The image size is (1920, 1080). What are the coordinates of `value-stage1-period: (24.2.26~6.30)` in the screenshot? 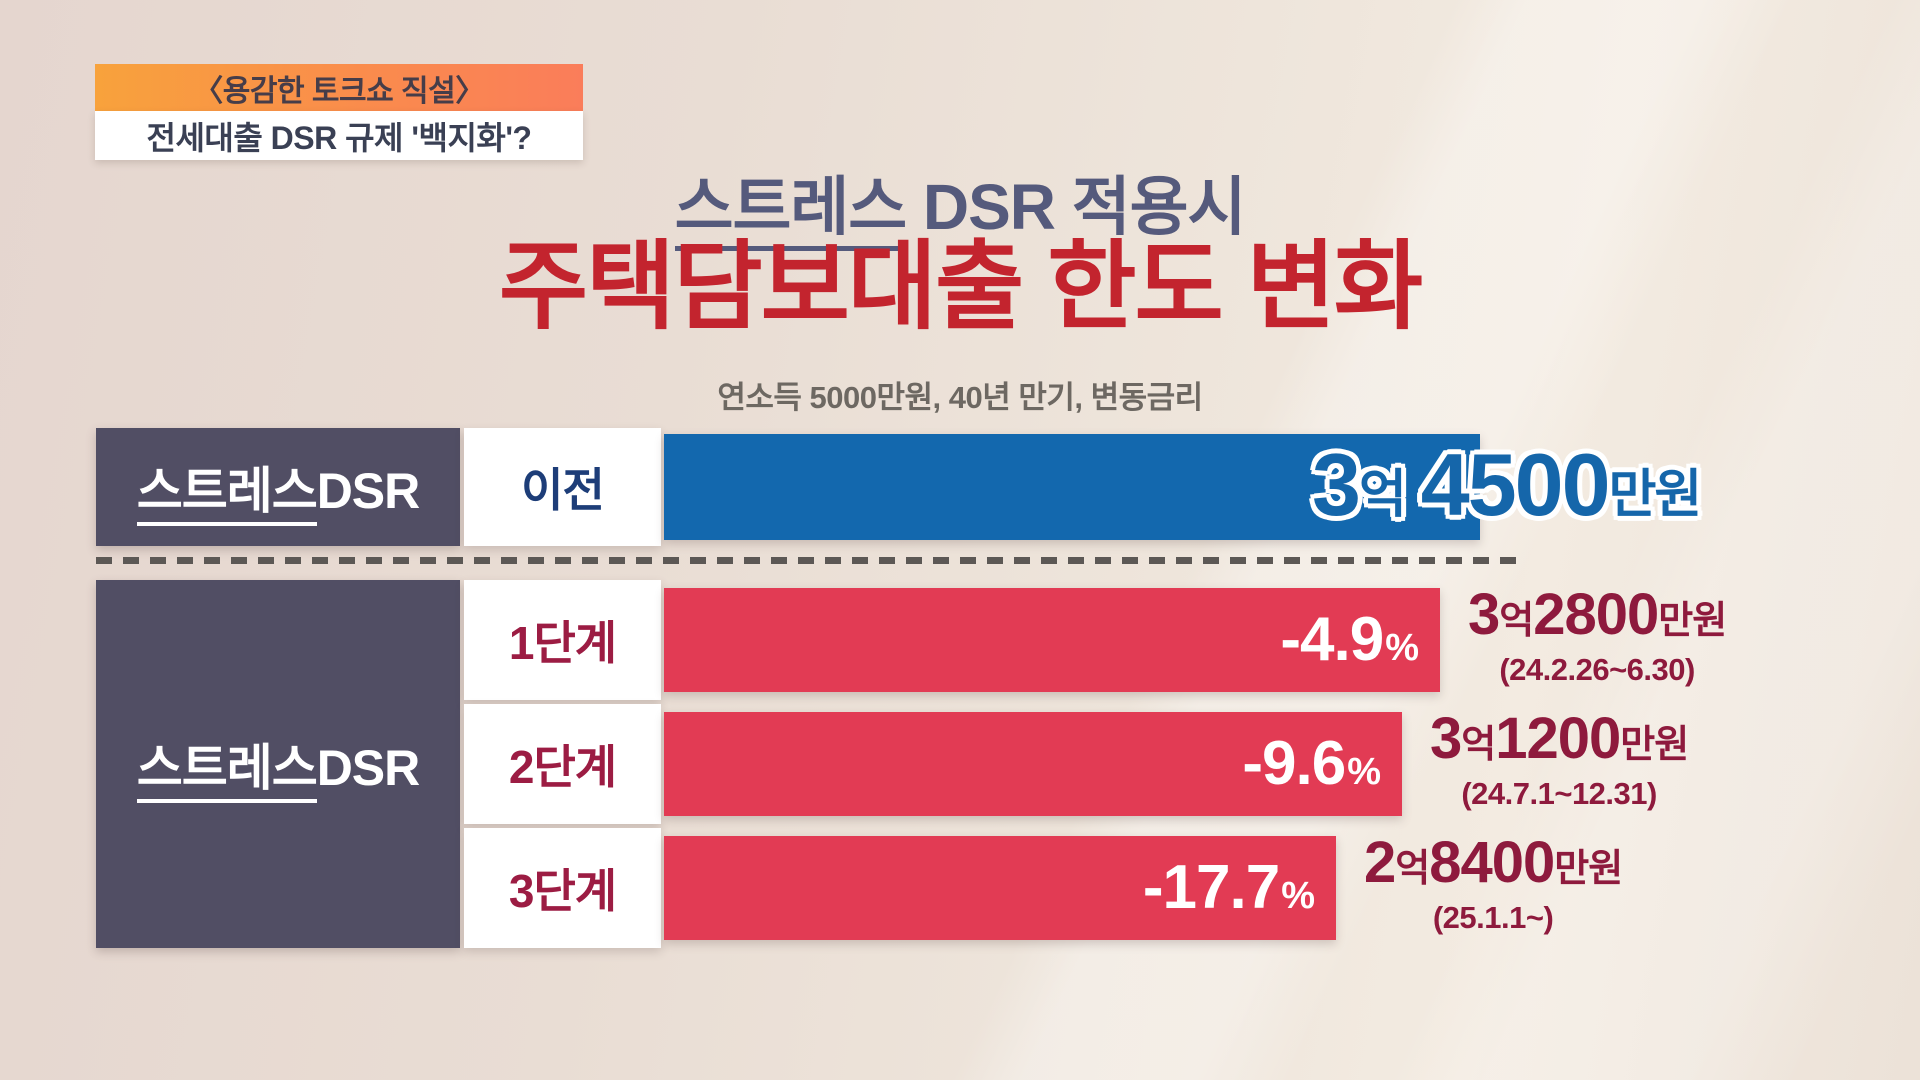 It's located at (1597, 669).